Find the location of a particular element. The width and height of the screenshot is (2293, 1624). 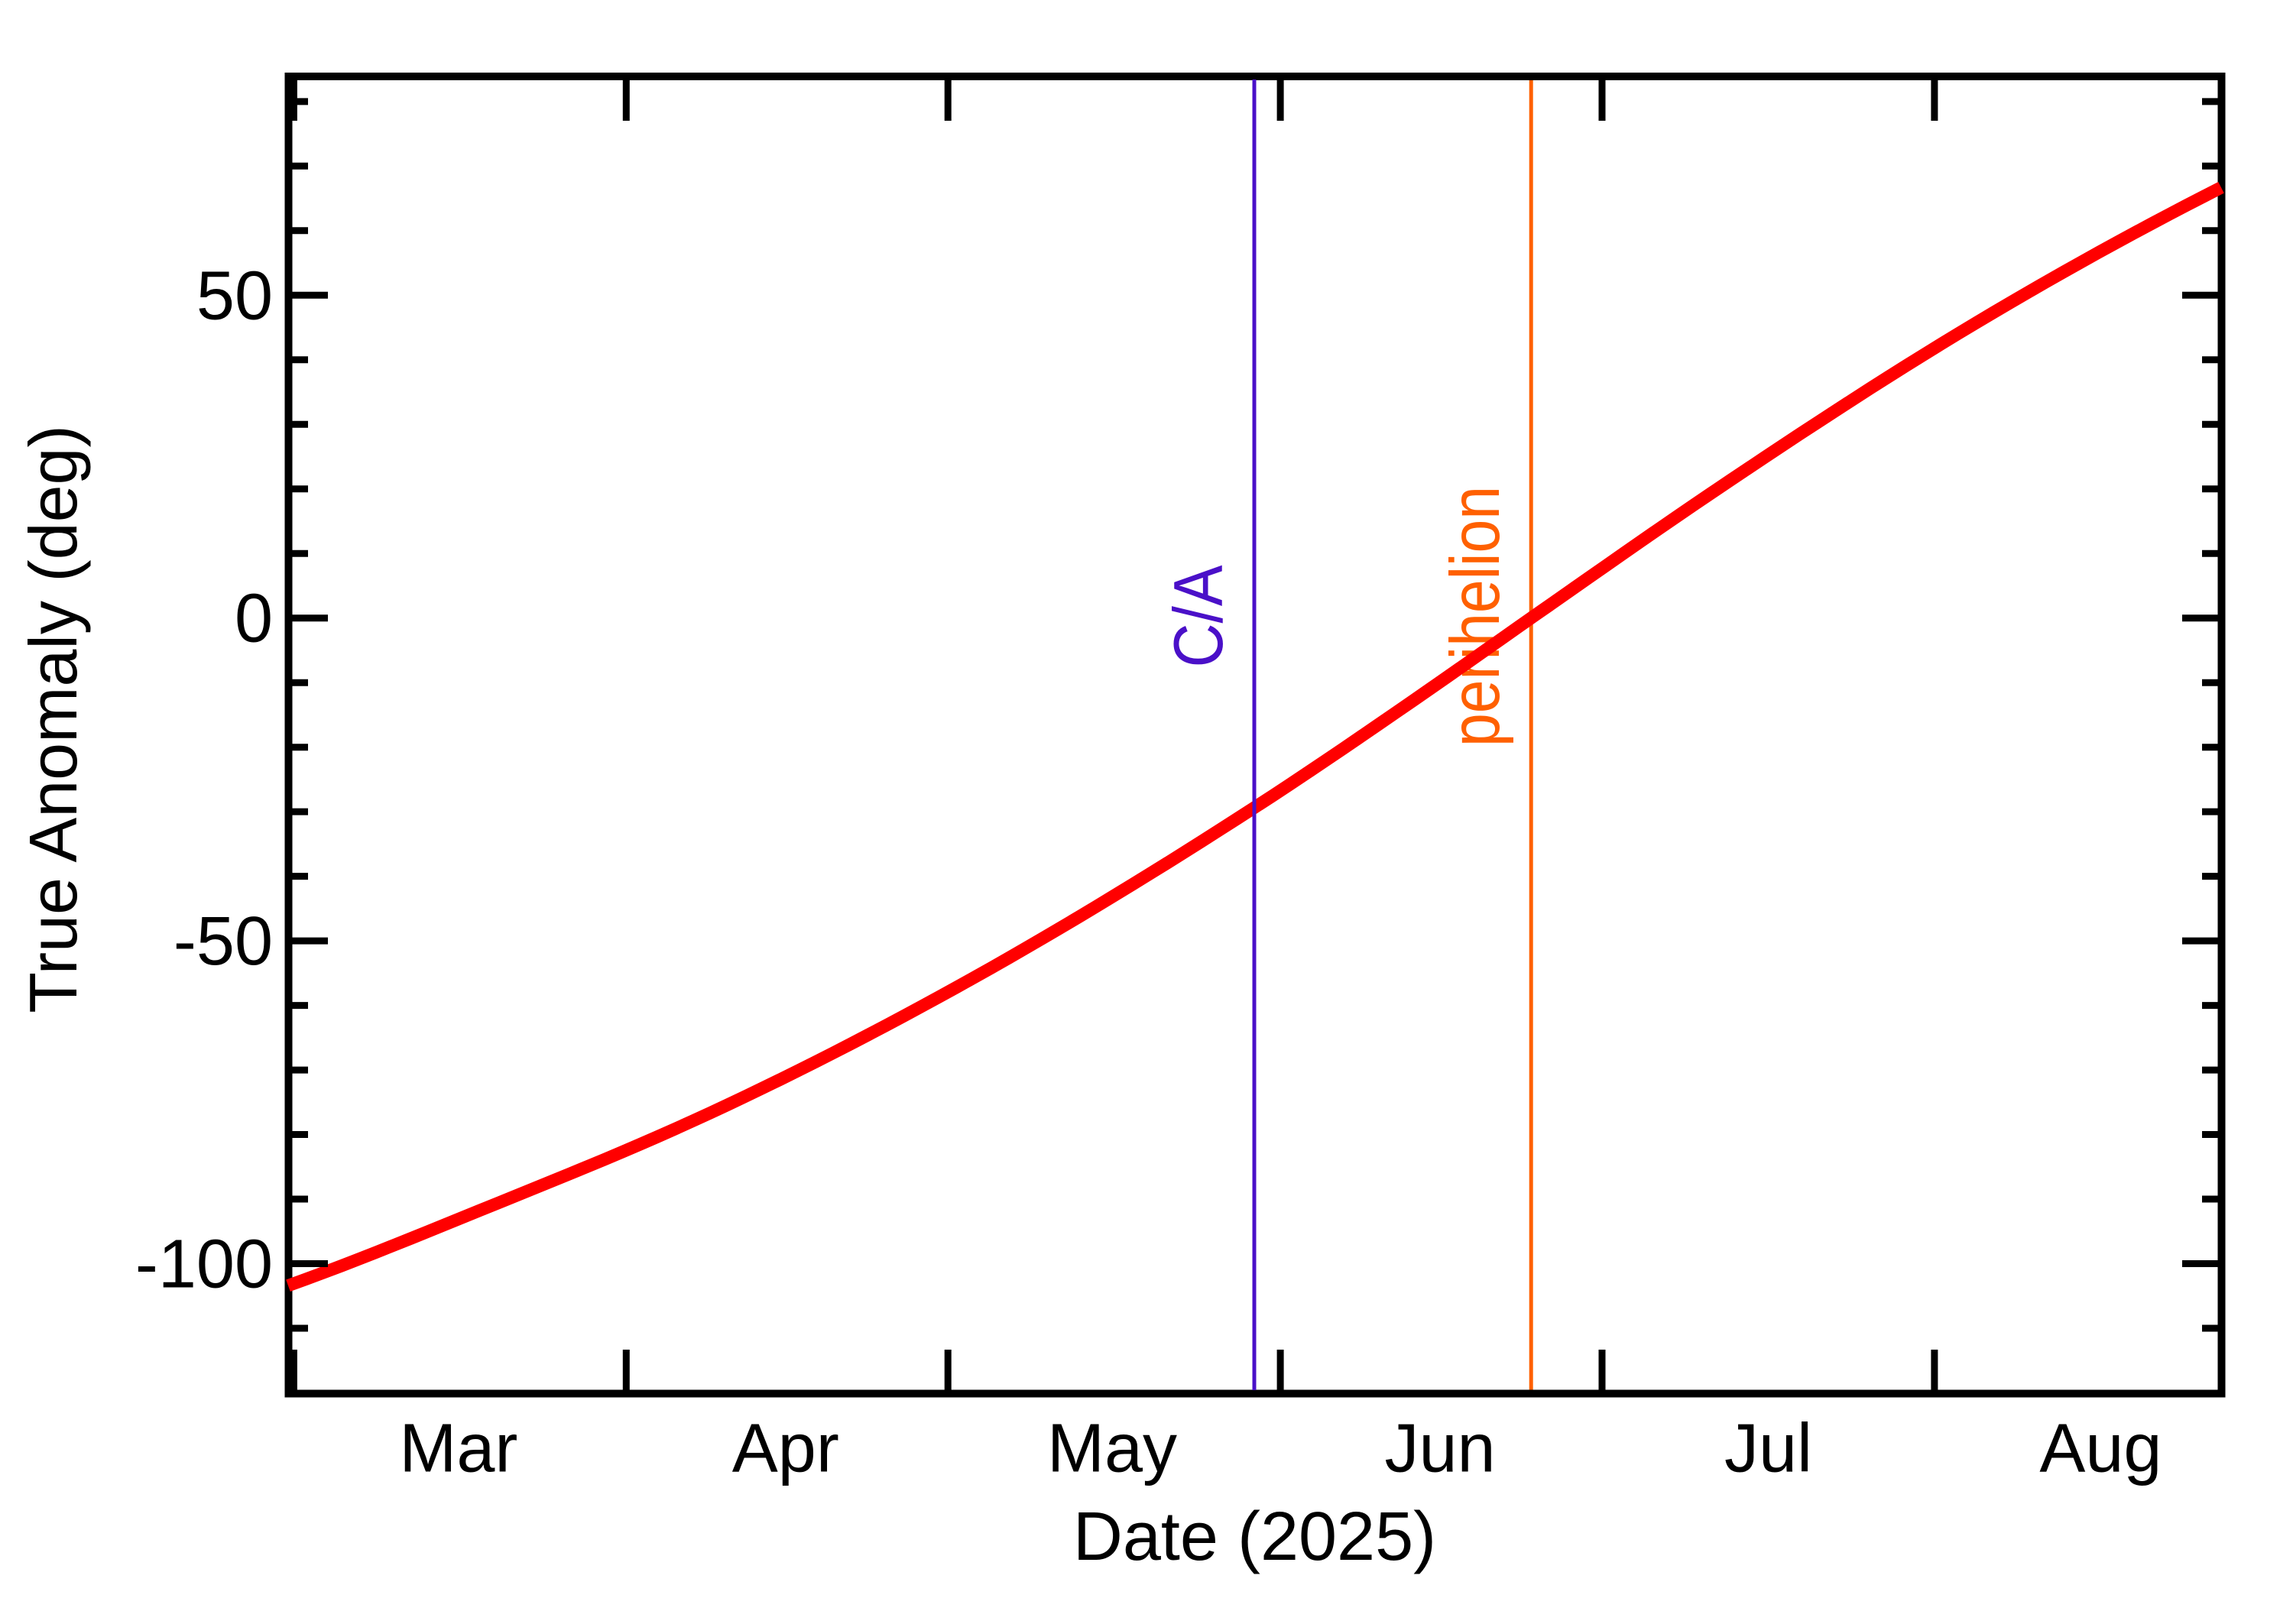

svg-text: C/A is located at coordinates (1198, 616).